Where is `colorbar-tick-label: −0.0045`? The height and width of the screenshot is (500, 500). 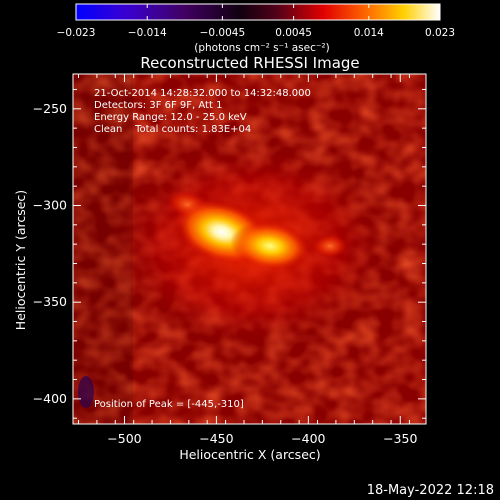 colorbar-tick-label: −0.0045 is located at coordinates (223, 33).